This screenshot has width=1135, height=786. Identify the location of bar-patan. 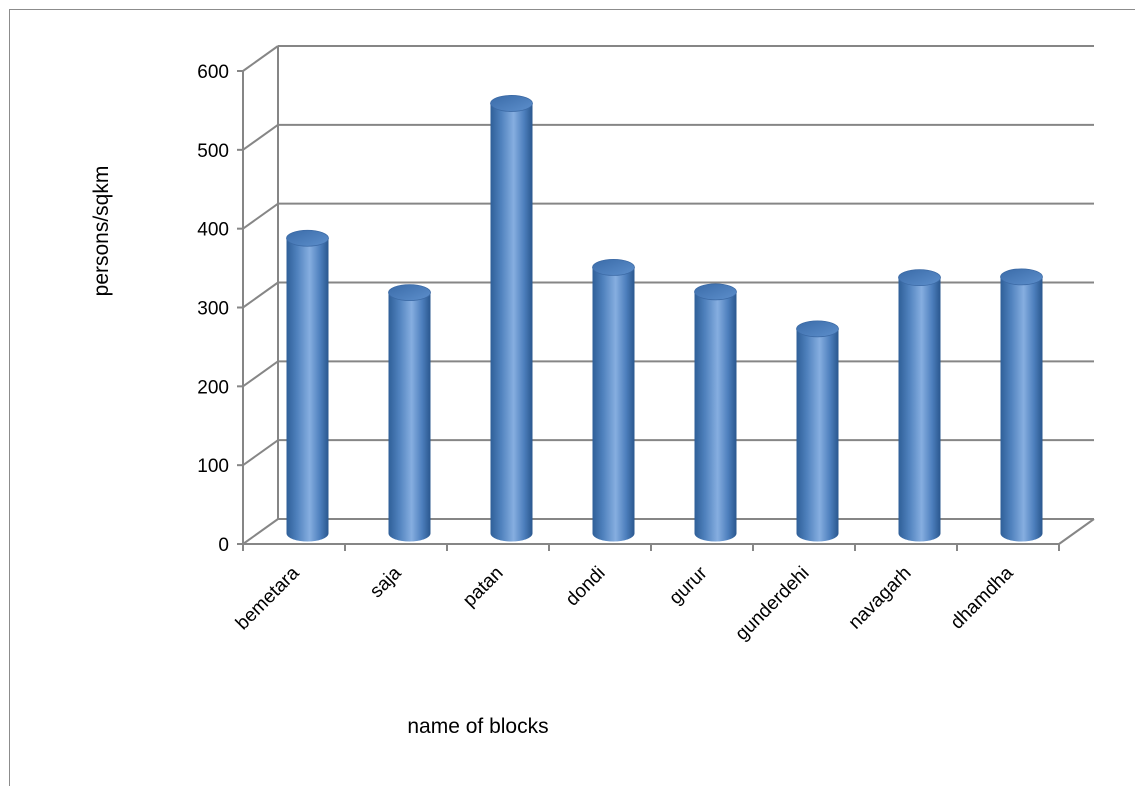
(511, 318).